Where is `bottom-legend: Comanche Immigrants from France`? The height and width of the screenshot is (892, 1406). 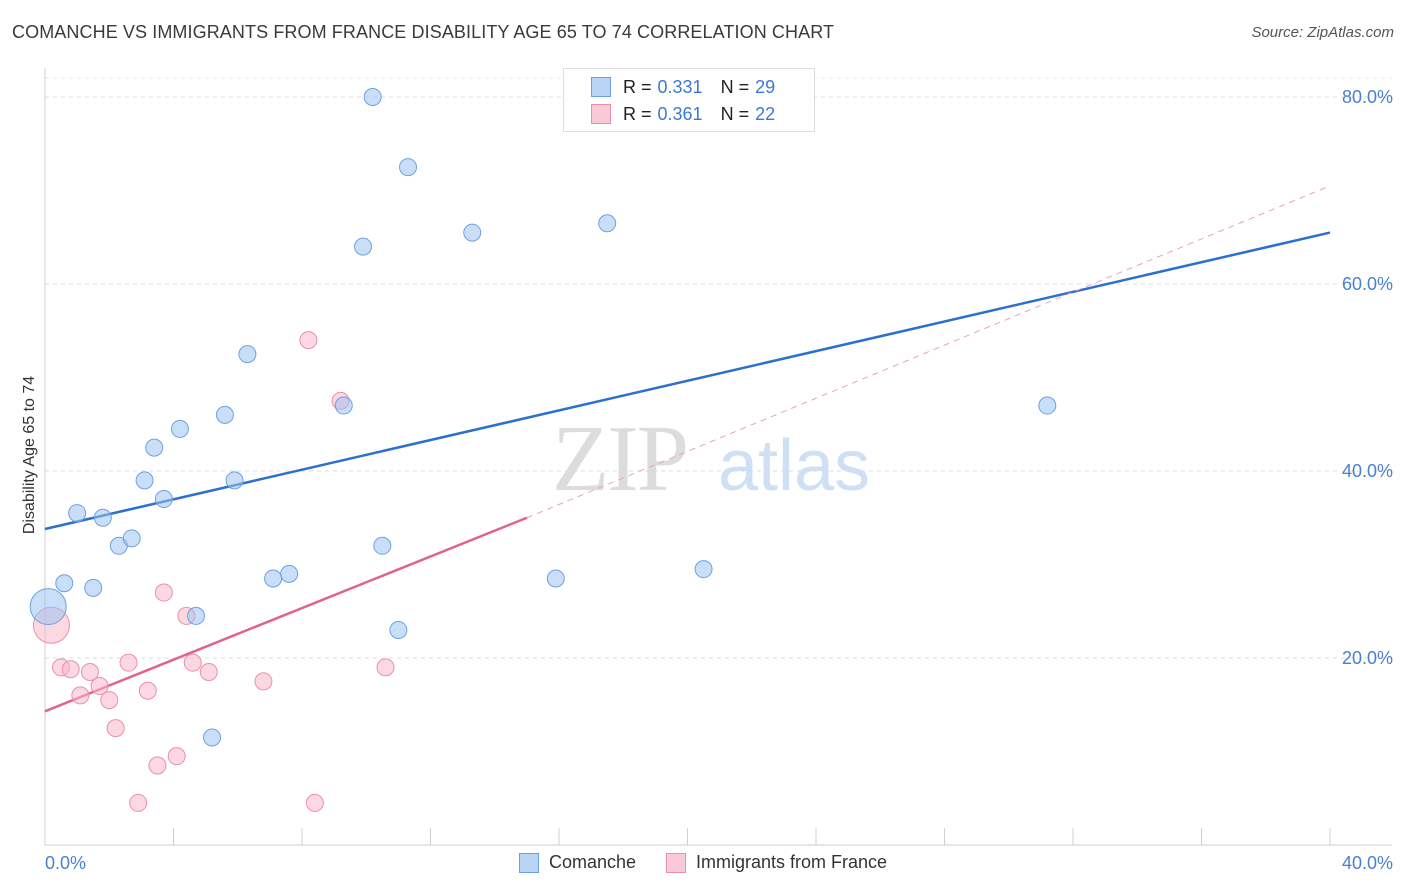 bottom-legend: Comanche Immigrants from France is located at coordinates (703, 862).